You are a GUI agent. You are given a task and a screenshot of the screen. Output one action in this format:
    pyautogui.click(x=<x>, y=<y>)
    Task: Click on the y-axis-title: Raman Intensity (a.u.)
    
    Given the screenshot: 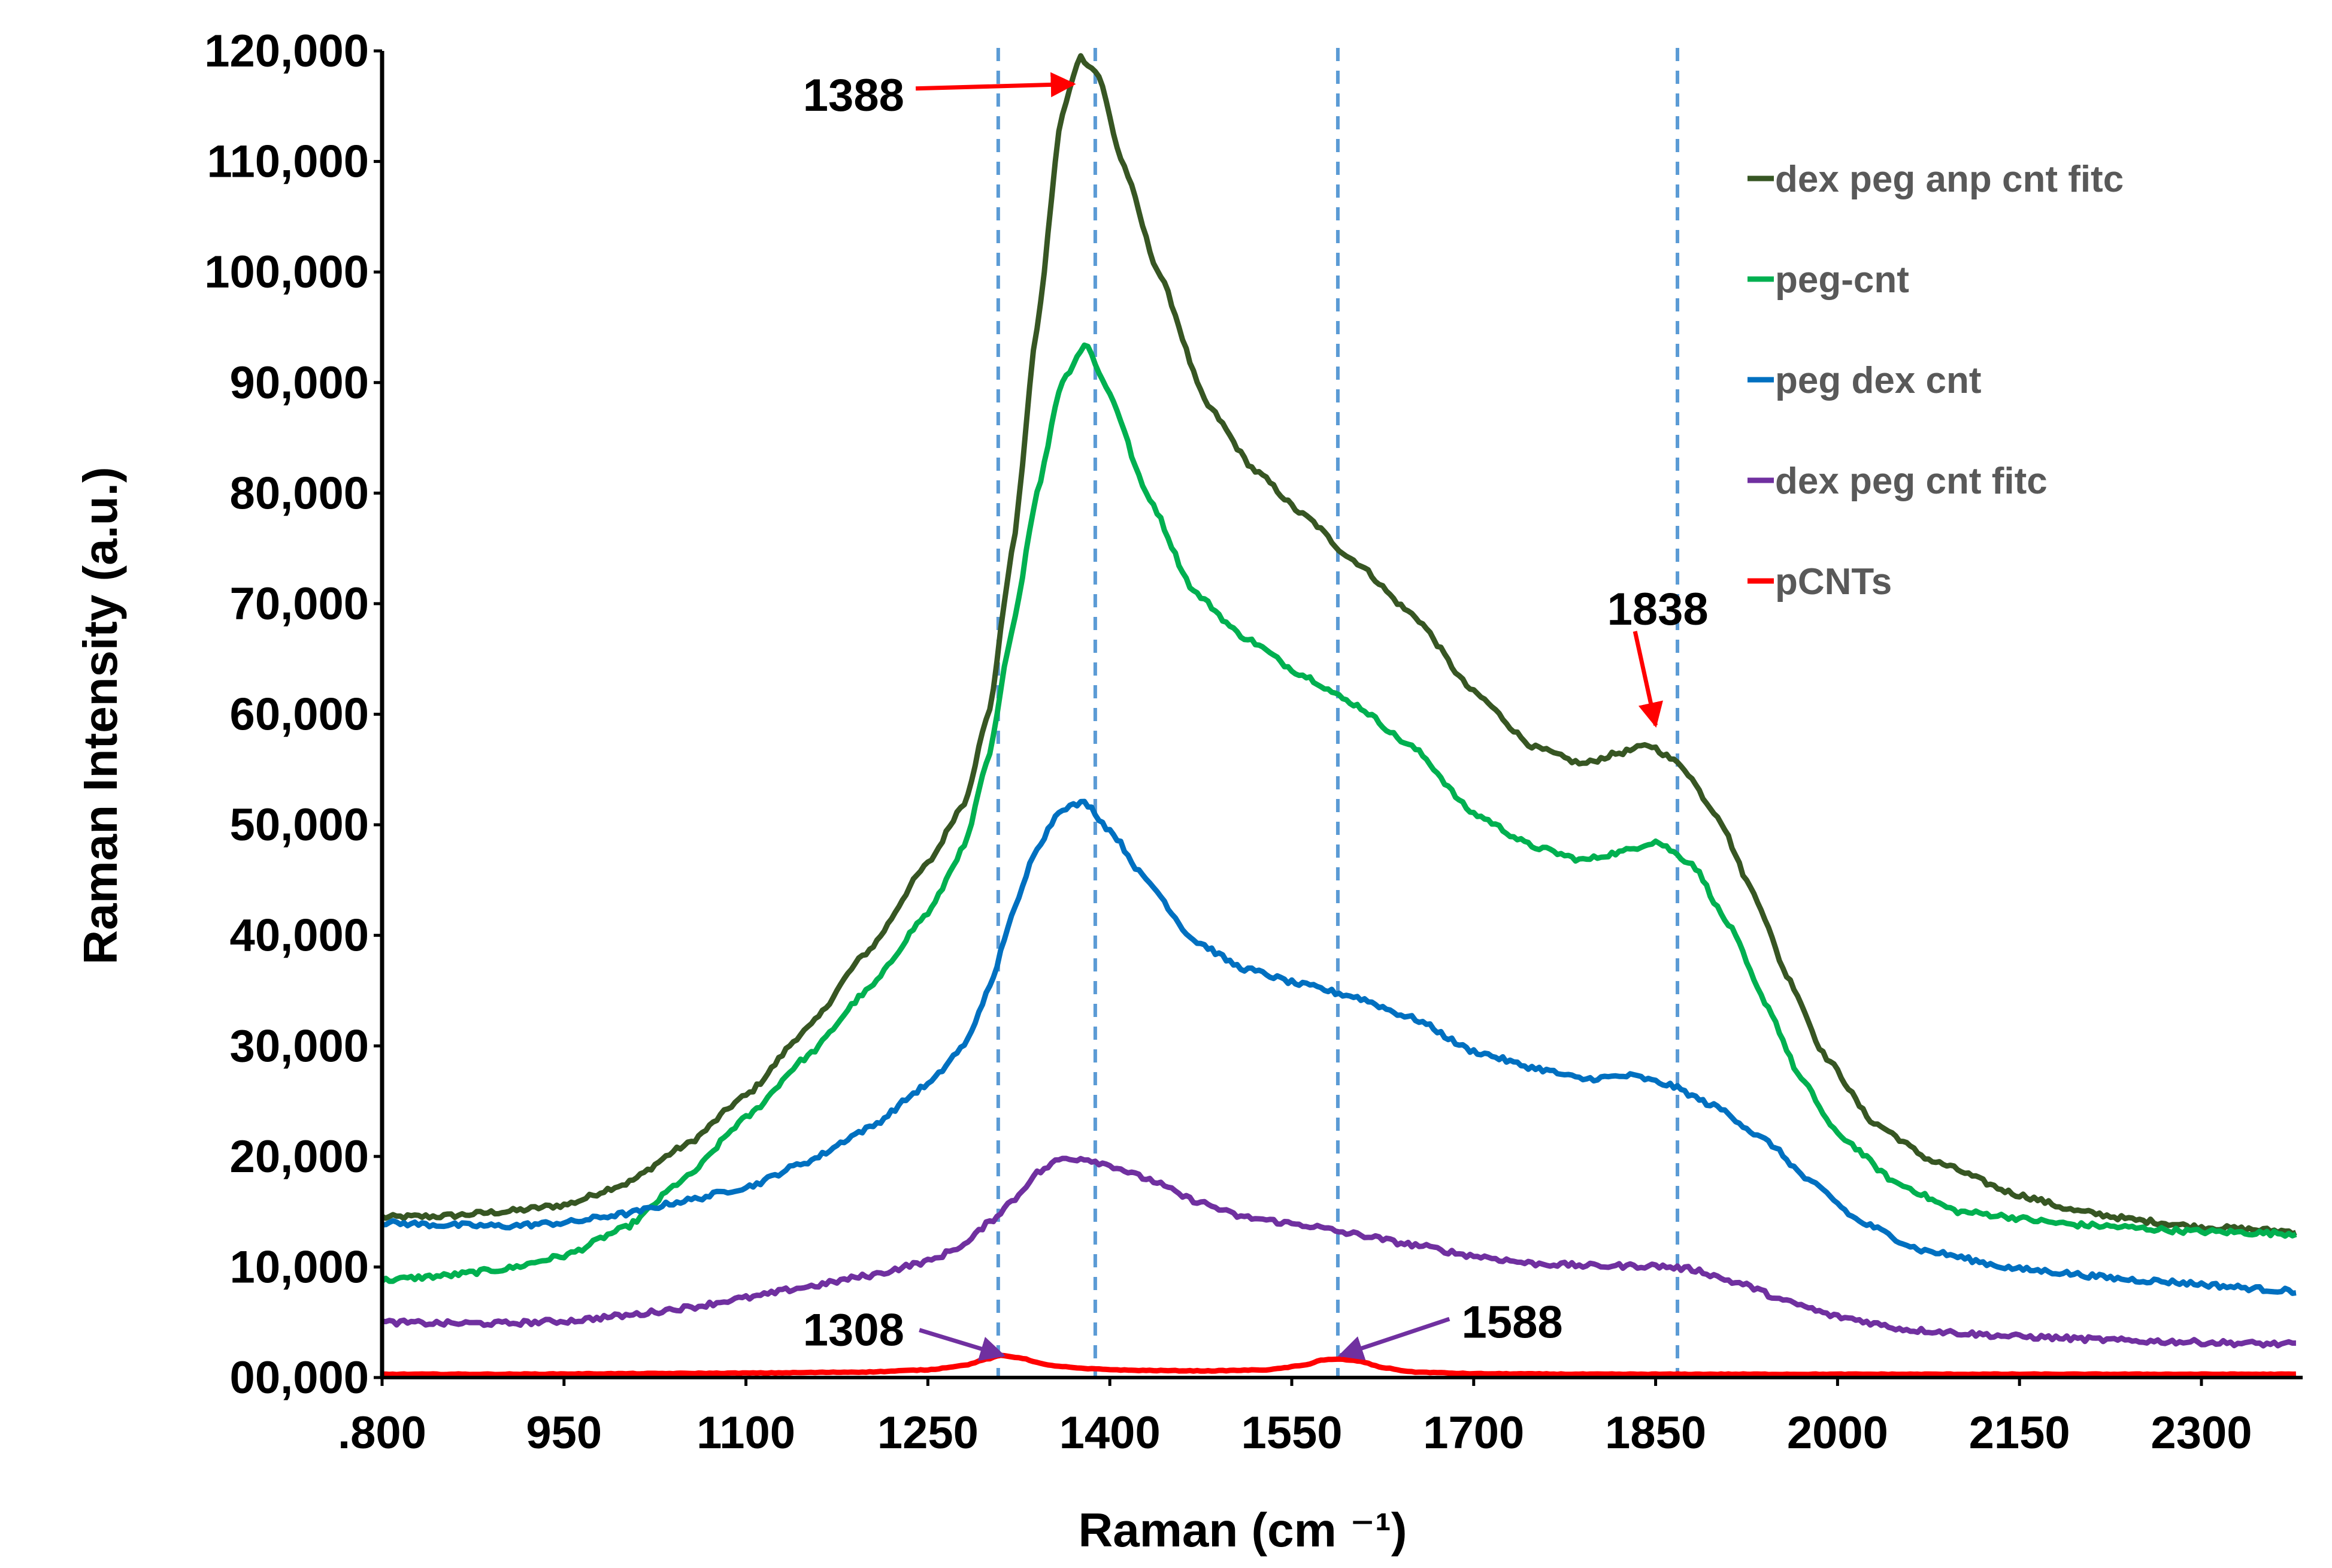 What is the action you would take?
    pyautogui.click(x=100, y=715)
    